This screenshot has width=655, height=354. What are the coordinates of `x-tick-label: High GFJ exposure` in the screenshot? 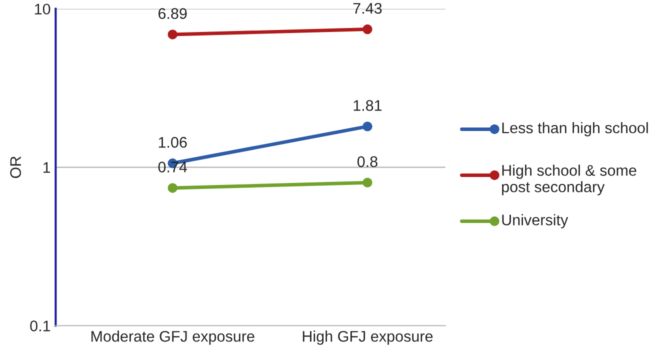 It's located at (367, 337).